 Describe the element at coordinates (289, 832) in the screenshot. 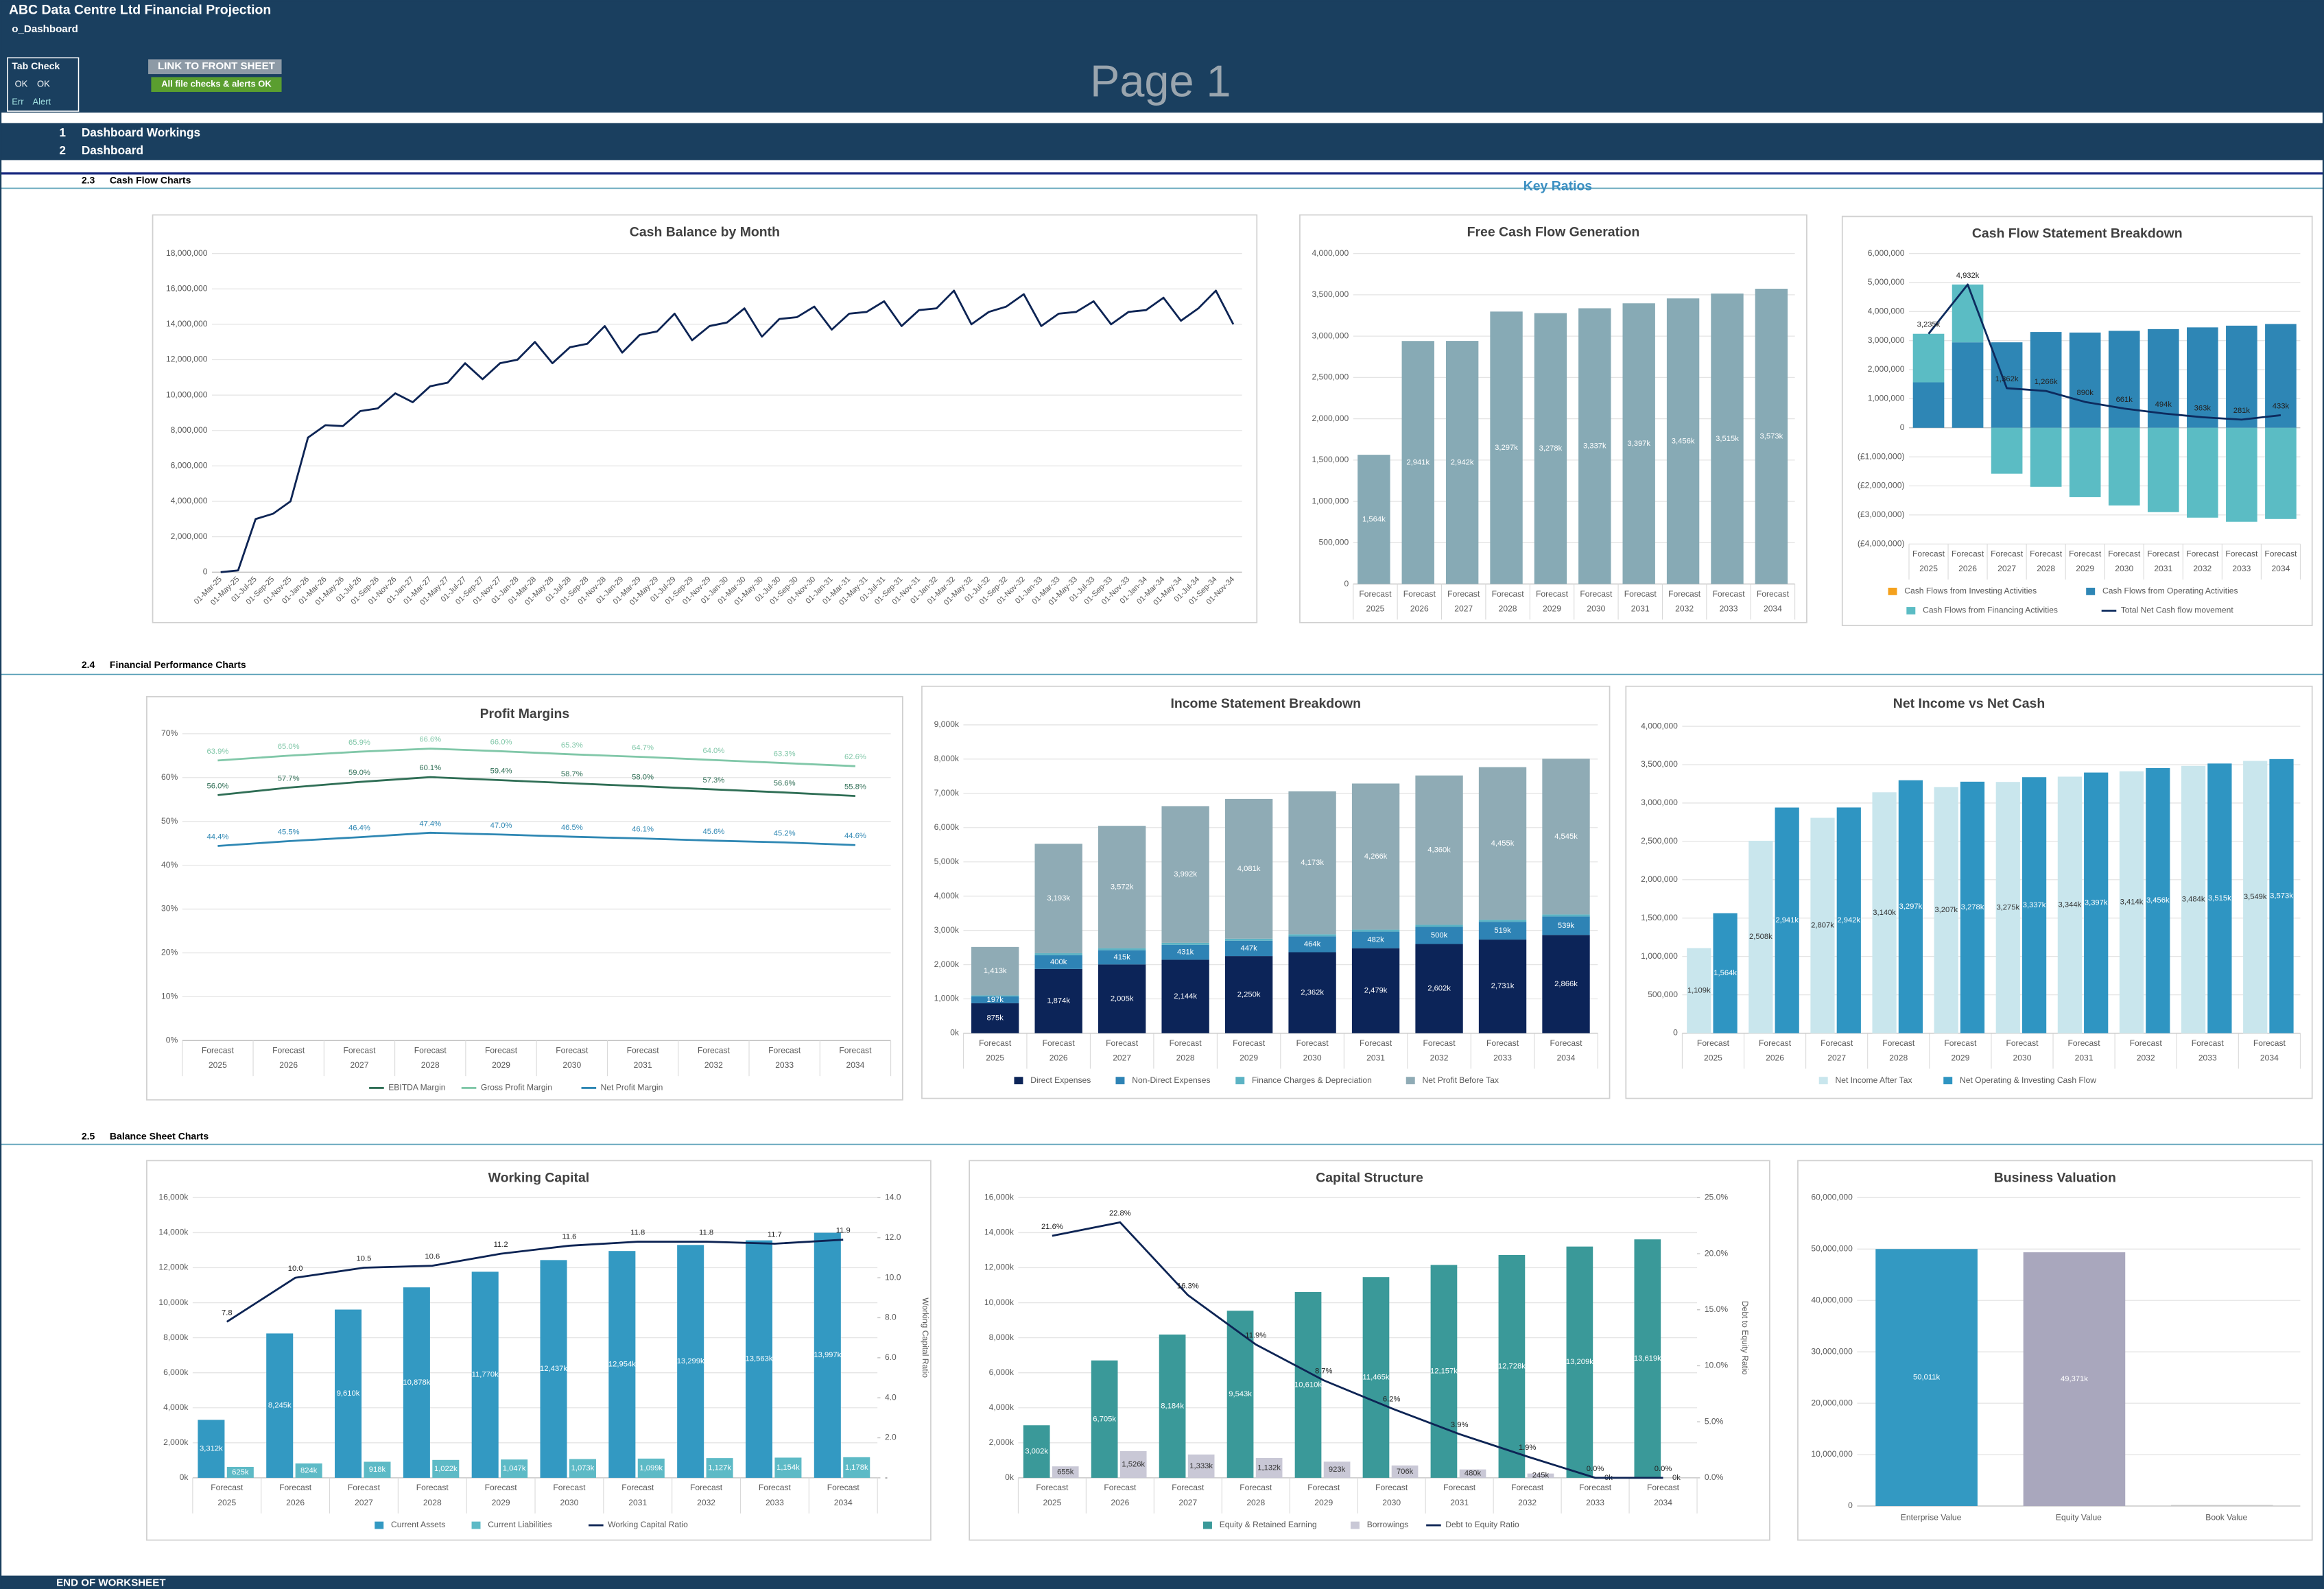

I see `data-label: 45.5%` at that location.